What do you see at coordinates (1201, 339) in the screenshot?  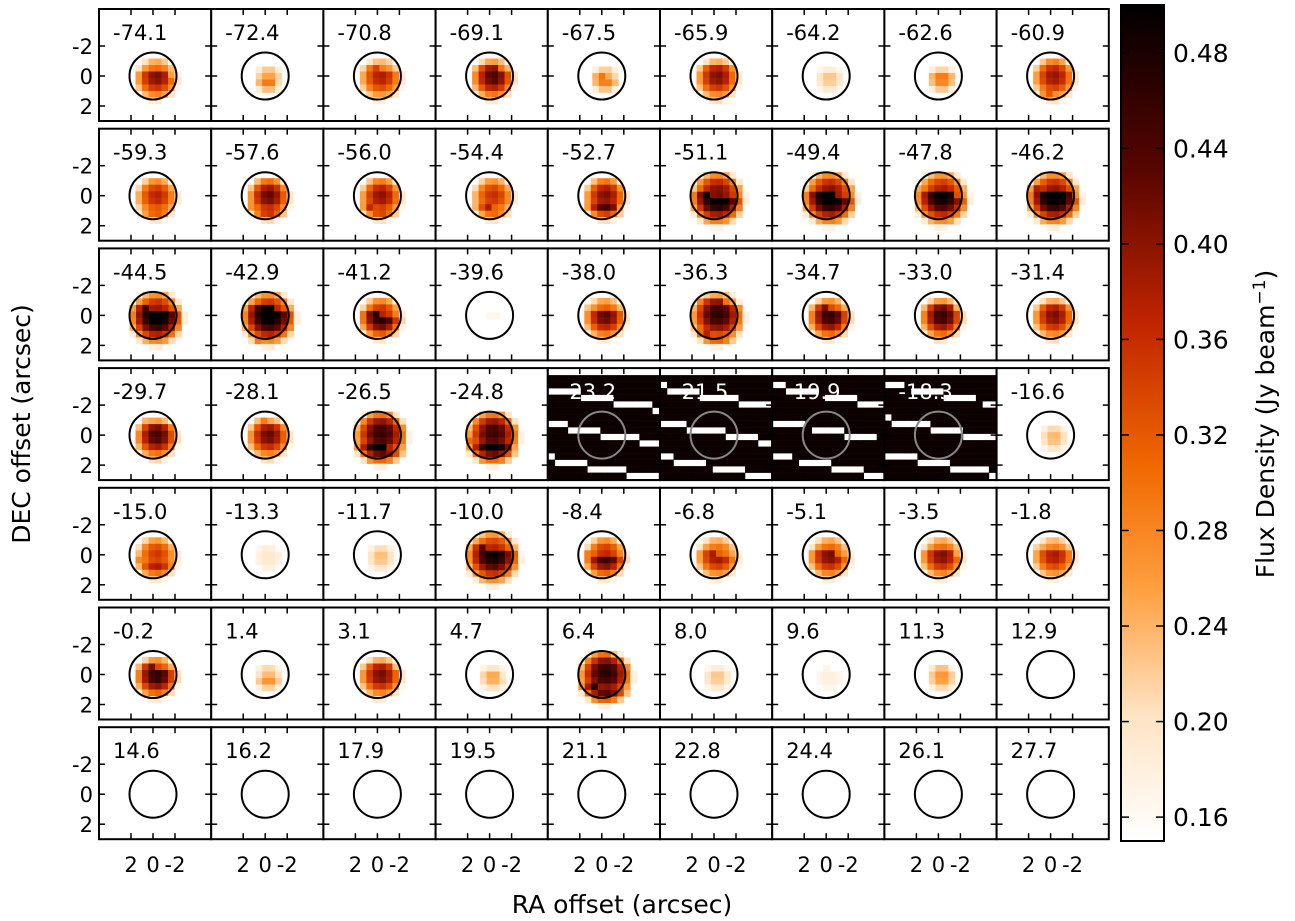 I see `colorbar-tick-label: 0.36` at bounding box center [1201, 339].